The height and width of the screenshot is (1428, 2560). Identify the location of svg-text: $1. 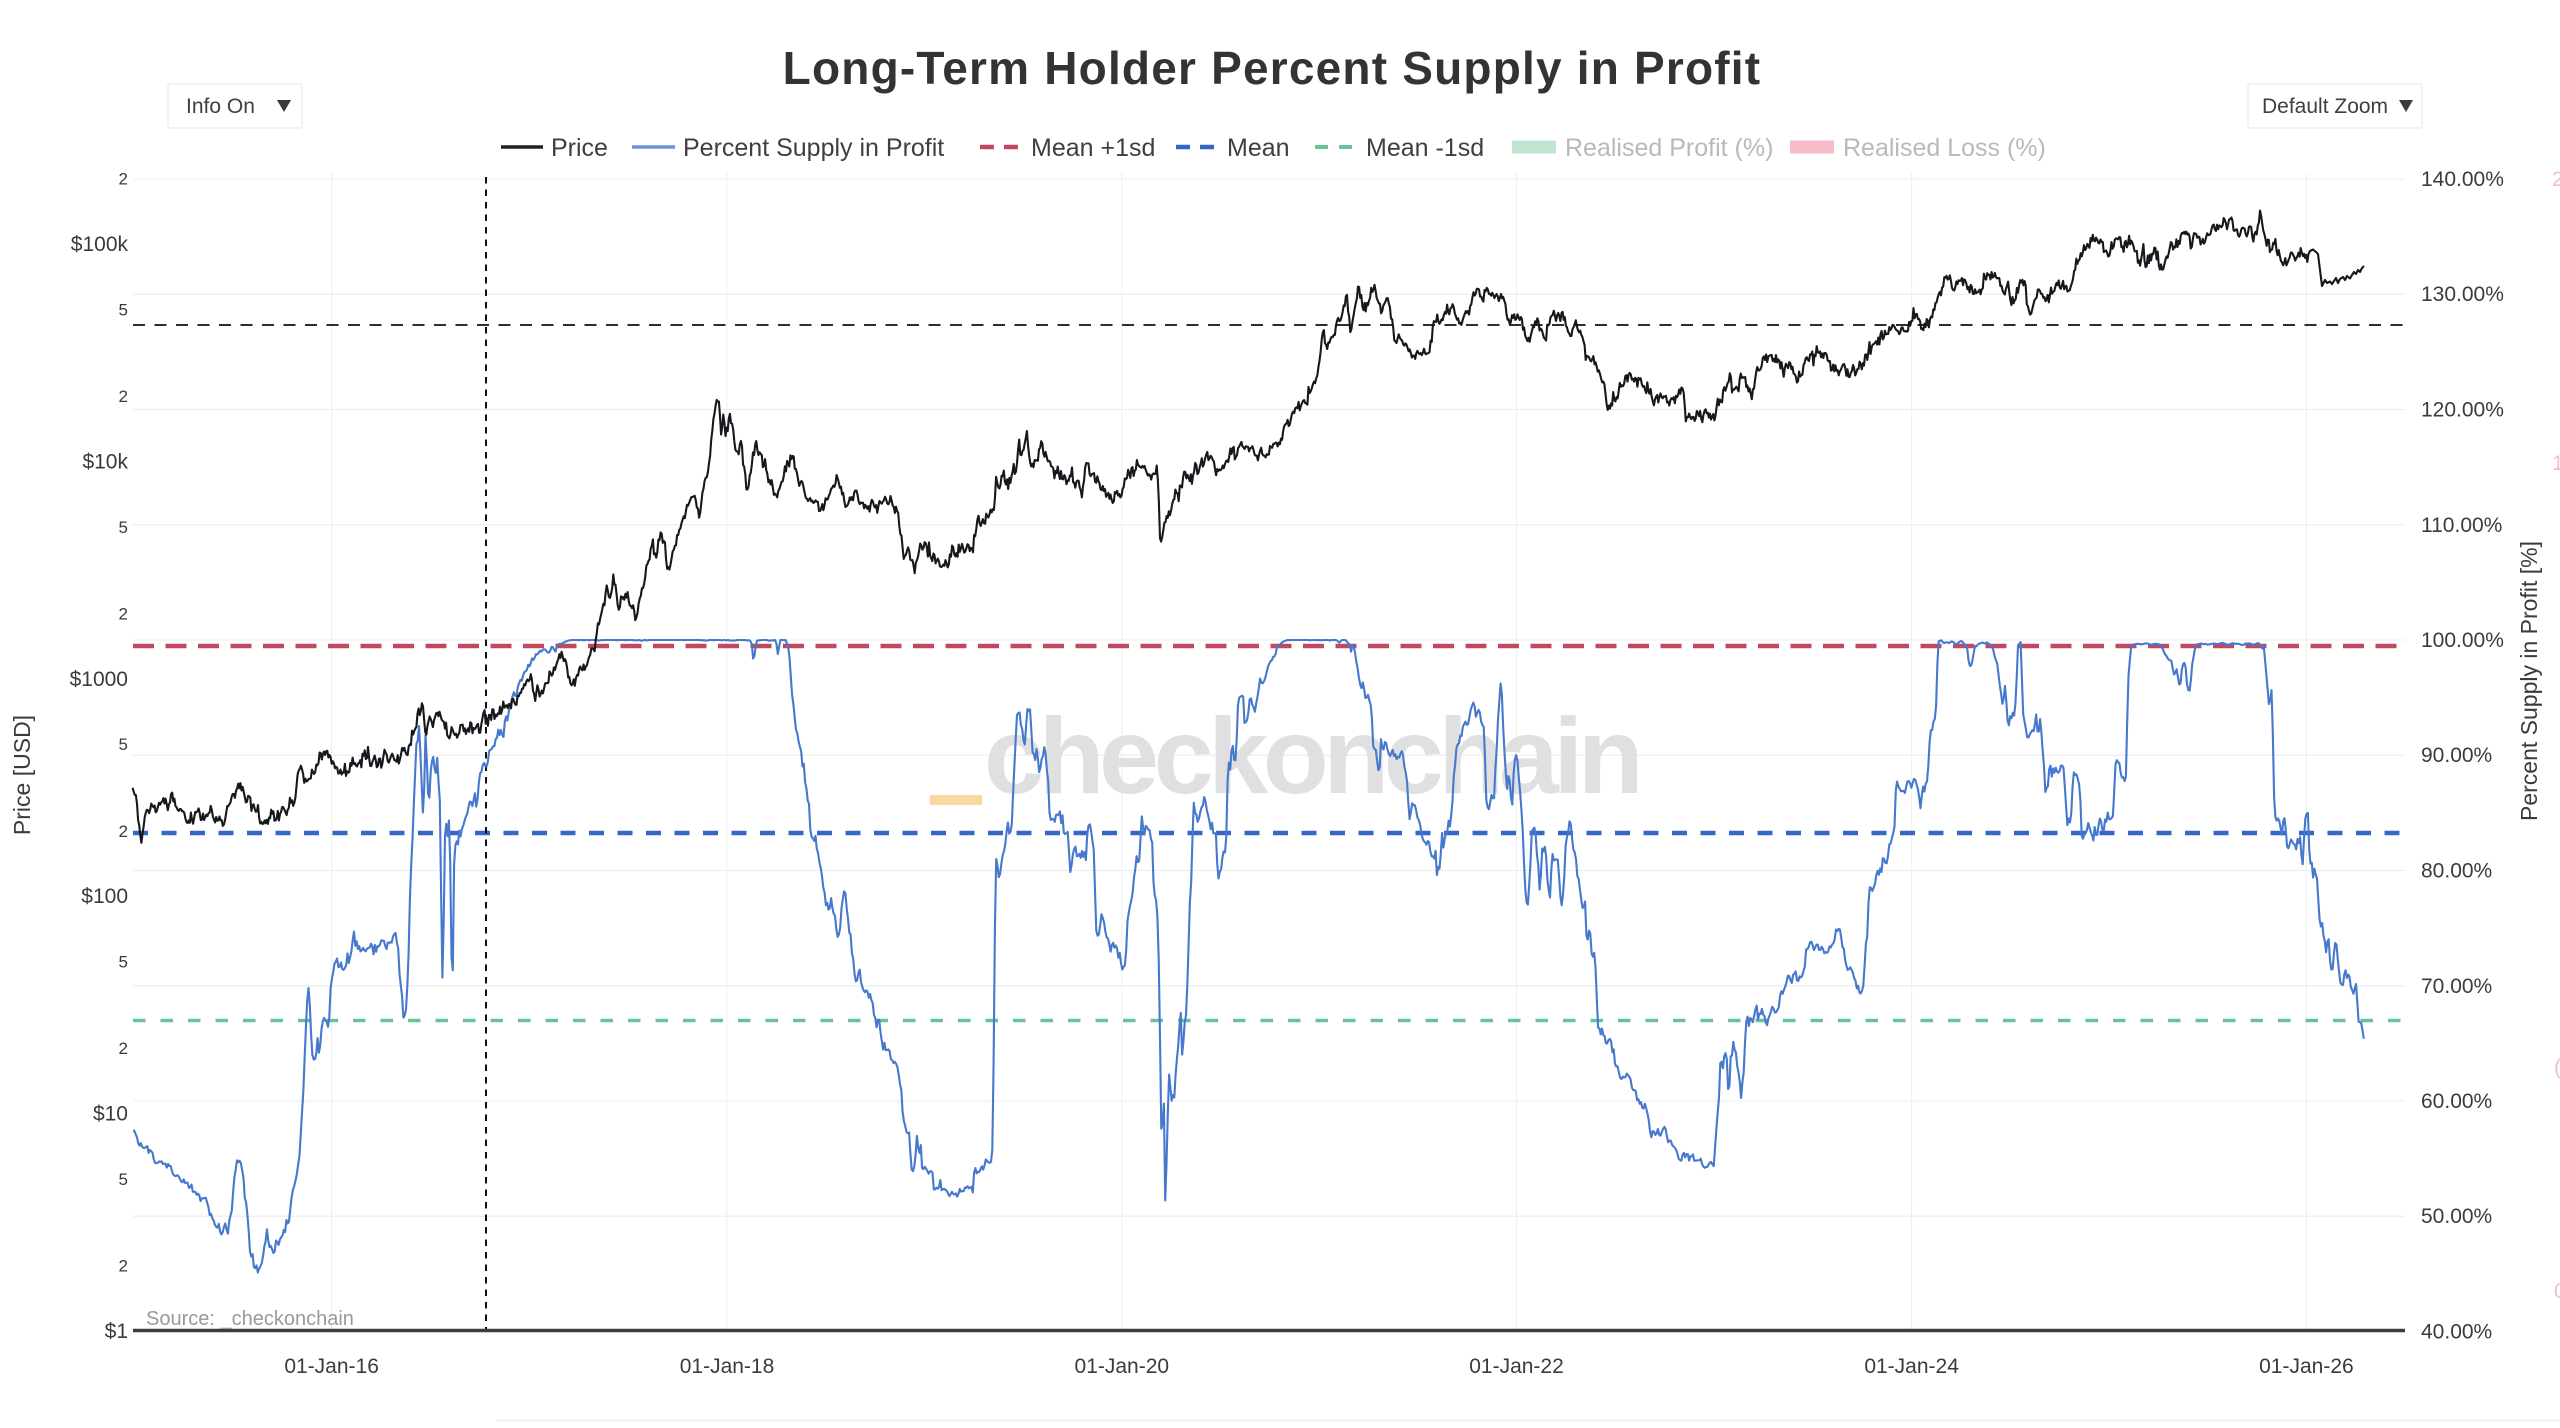
(116, 1331).